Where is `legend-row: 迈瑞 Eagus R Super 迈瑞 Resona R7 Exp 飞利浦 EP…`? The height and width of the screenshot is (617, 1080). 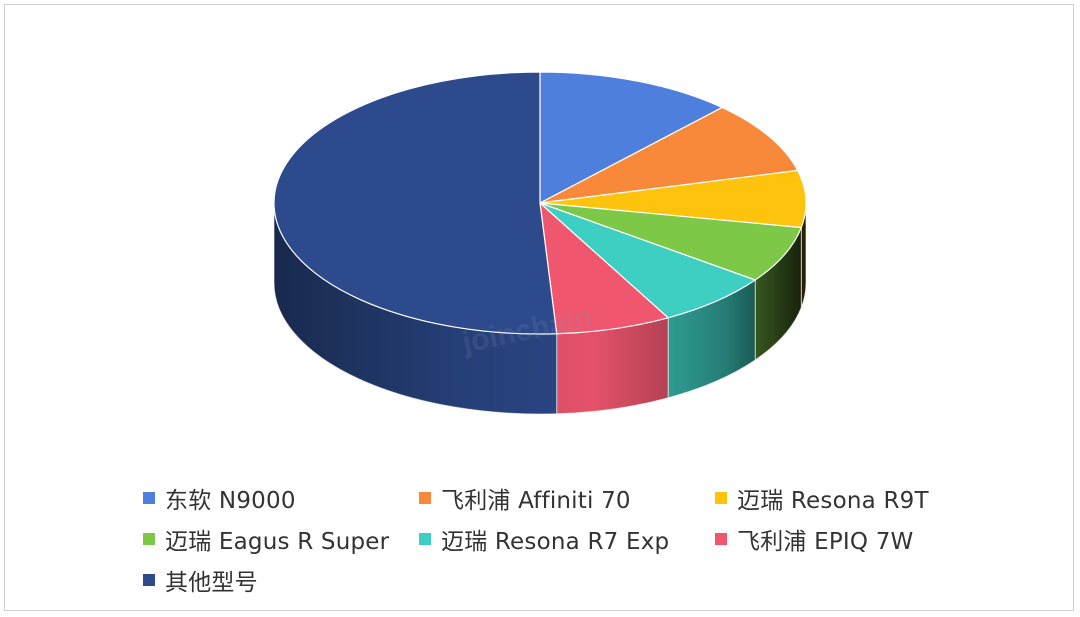 legend-row: 迈瑞 Eagus R Super 迈瑞 Resona R7 Exp 飞利浦 EP… is located at coordinates (543, 538).